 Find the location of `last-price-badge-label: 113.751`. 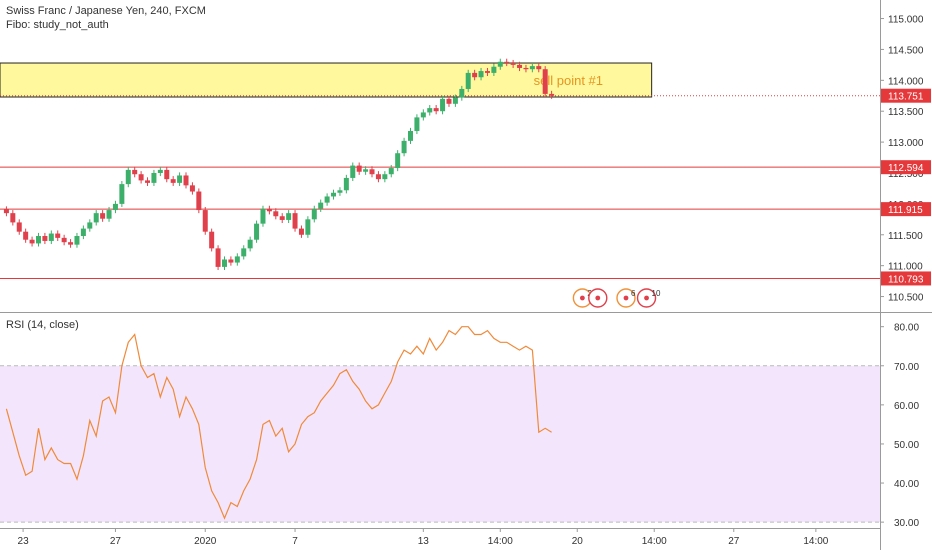

last-price-badge-label: 113.751 is located at coordinates (906, 97).